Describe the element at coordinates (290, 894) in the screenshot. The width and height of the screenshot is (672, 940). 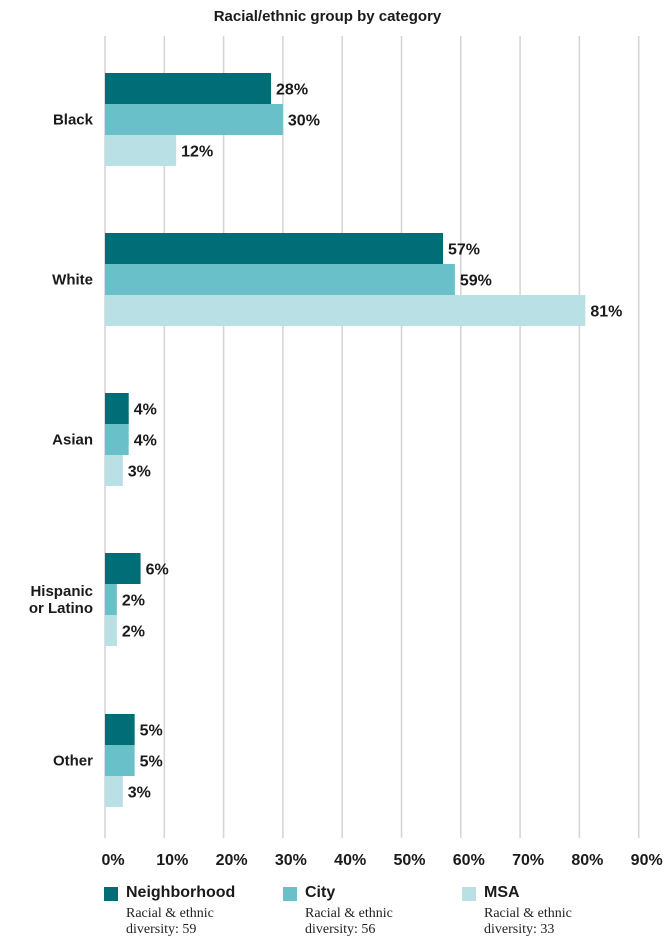
I see `legend-swatch-city` at that location.